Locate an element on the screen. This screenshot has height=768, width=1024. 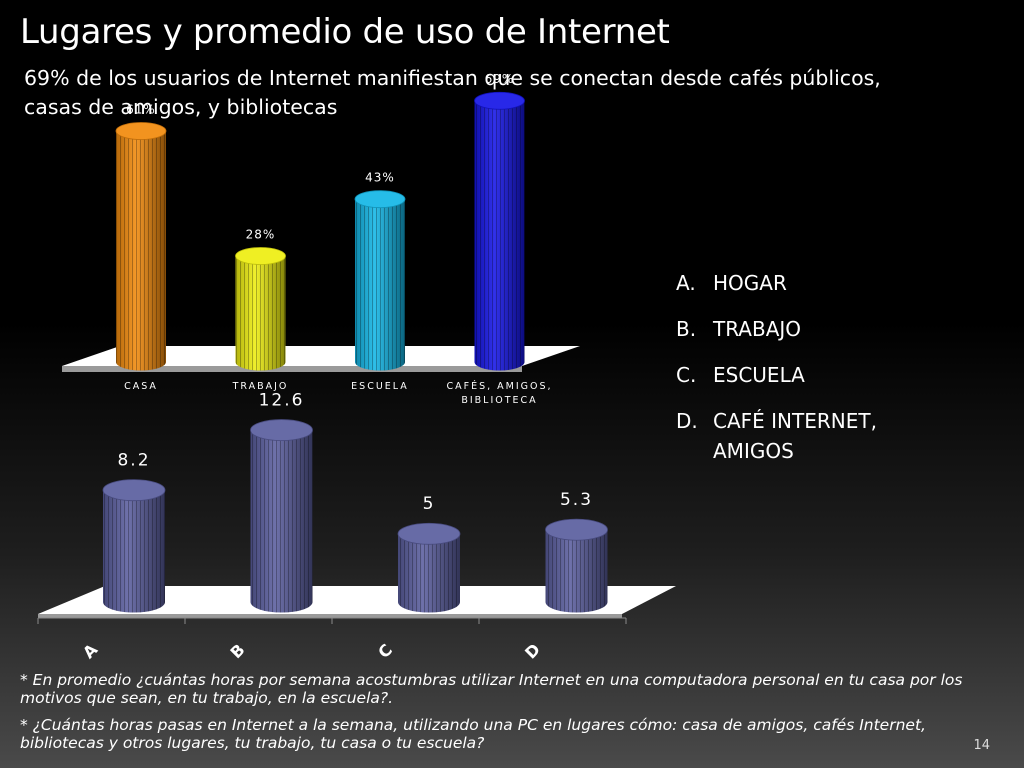
hours-floor-edge is located at coordinates (330, 616).